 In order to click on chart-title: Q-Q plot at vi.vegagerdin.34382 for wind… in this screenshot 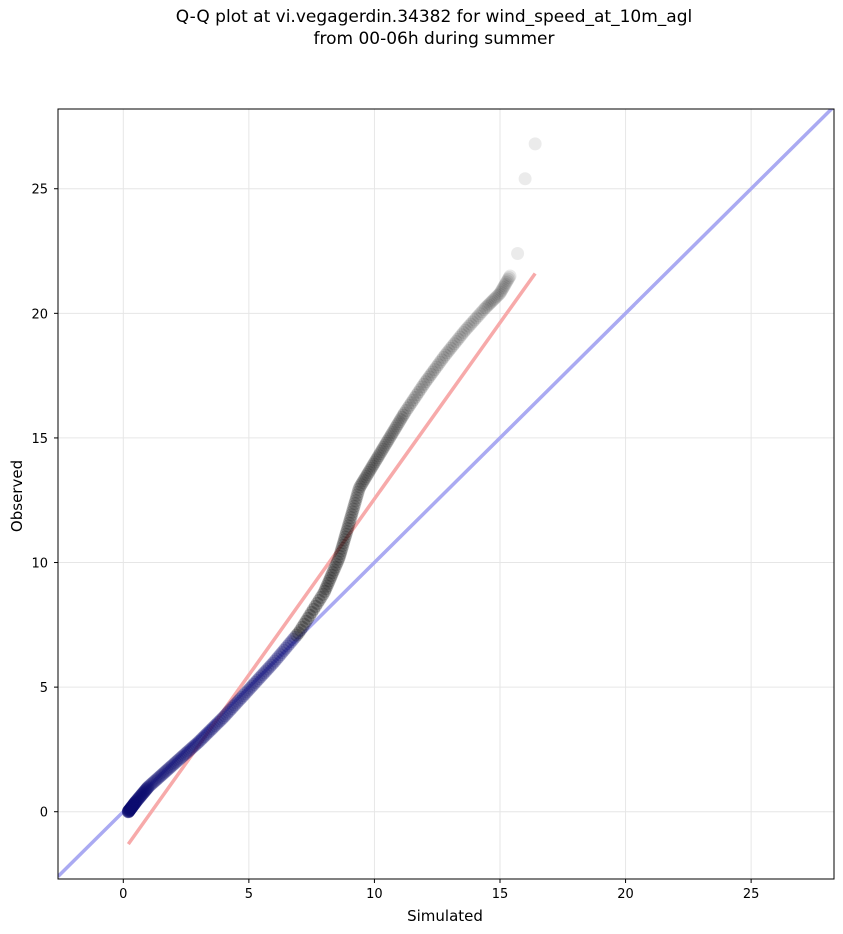, I will do `click(421, 28)`.